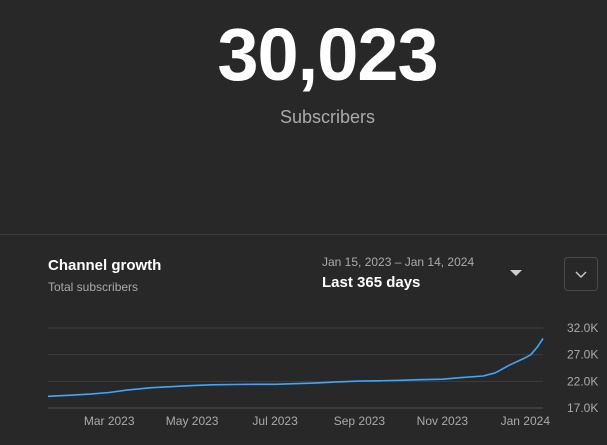 This screenshot has width=607, height=445. Describe the element at coordinates (192, 421) in the screenshot. I see `x-tick-label: May 2023` at that location.